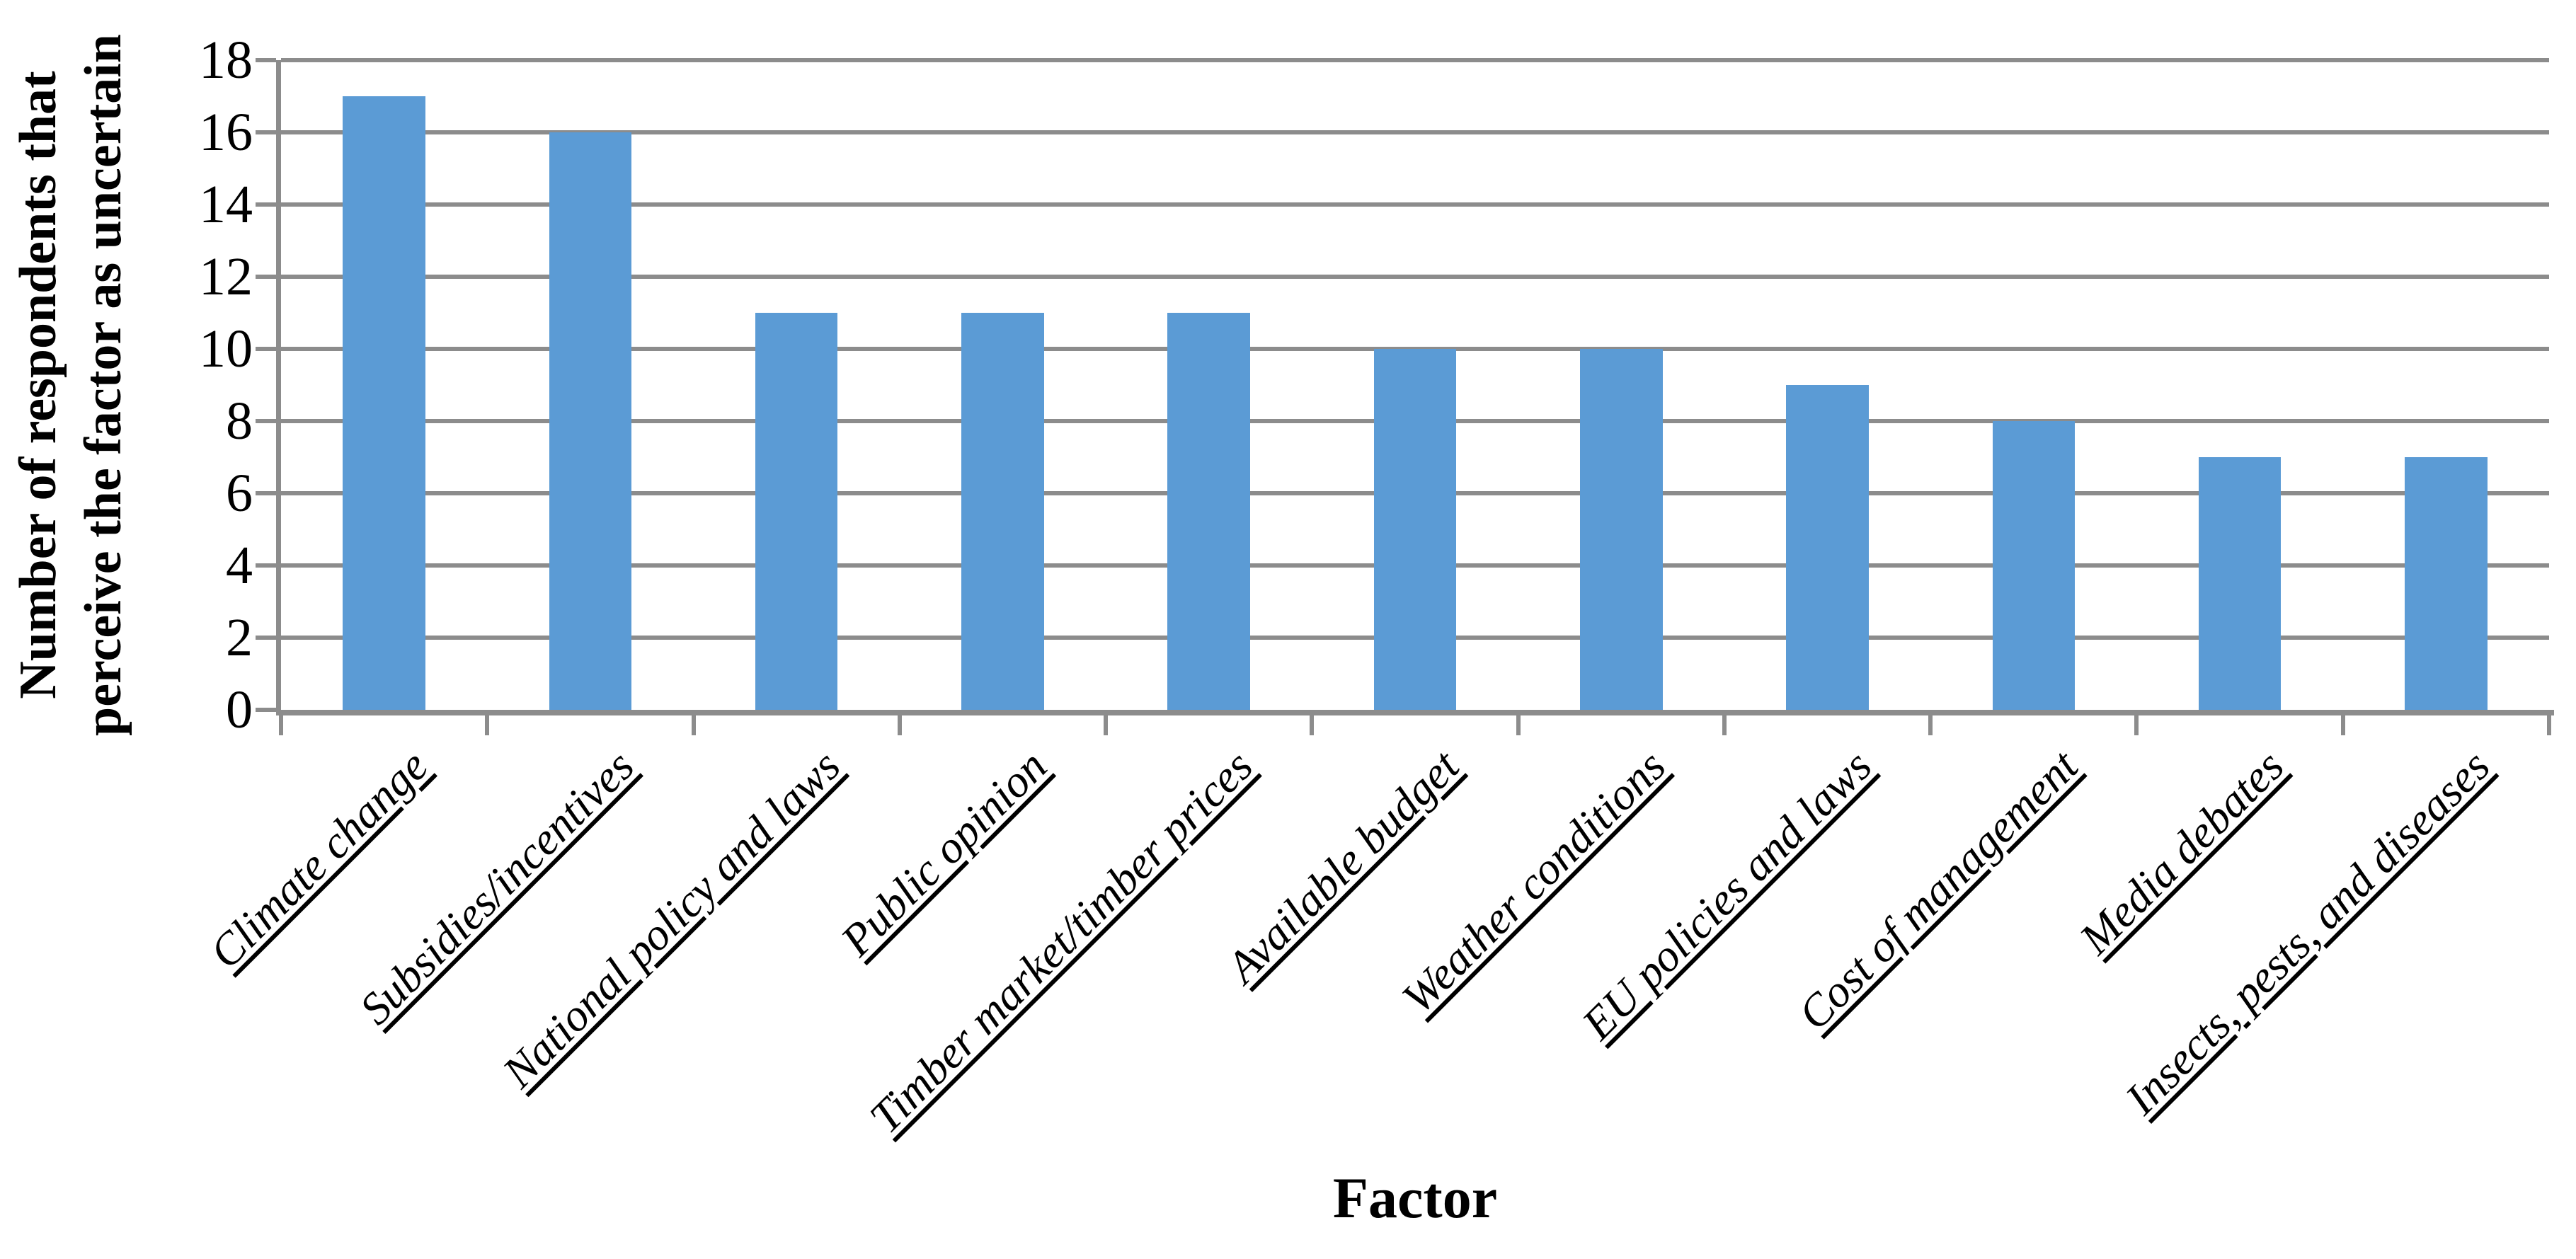  What do you see at coordinates (319, 859) in the screenshot?
I see `category-label: Climate change` at bounding box center [319, 859].